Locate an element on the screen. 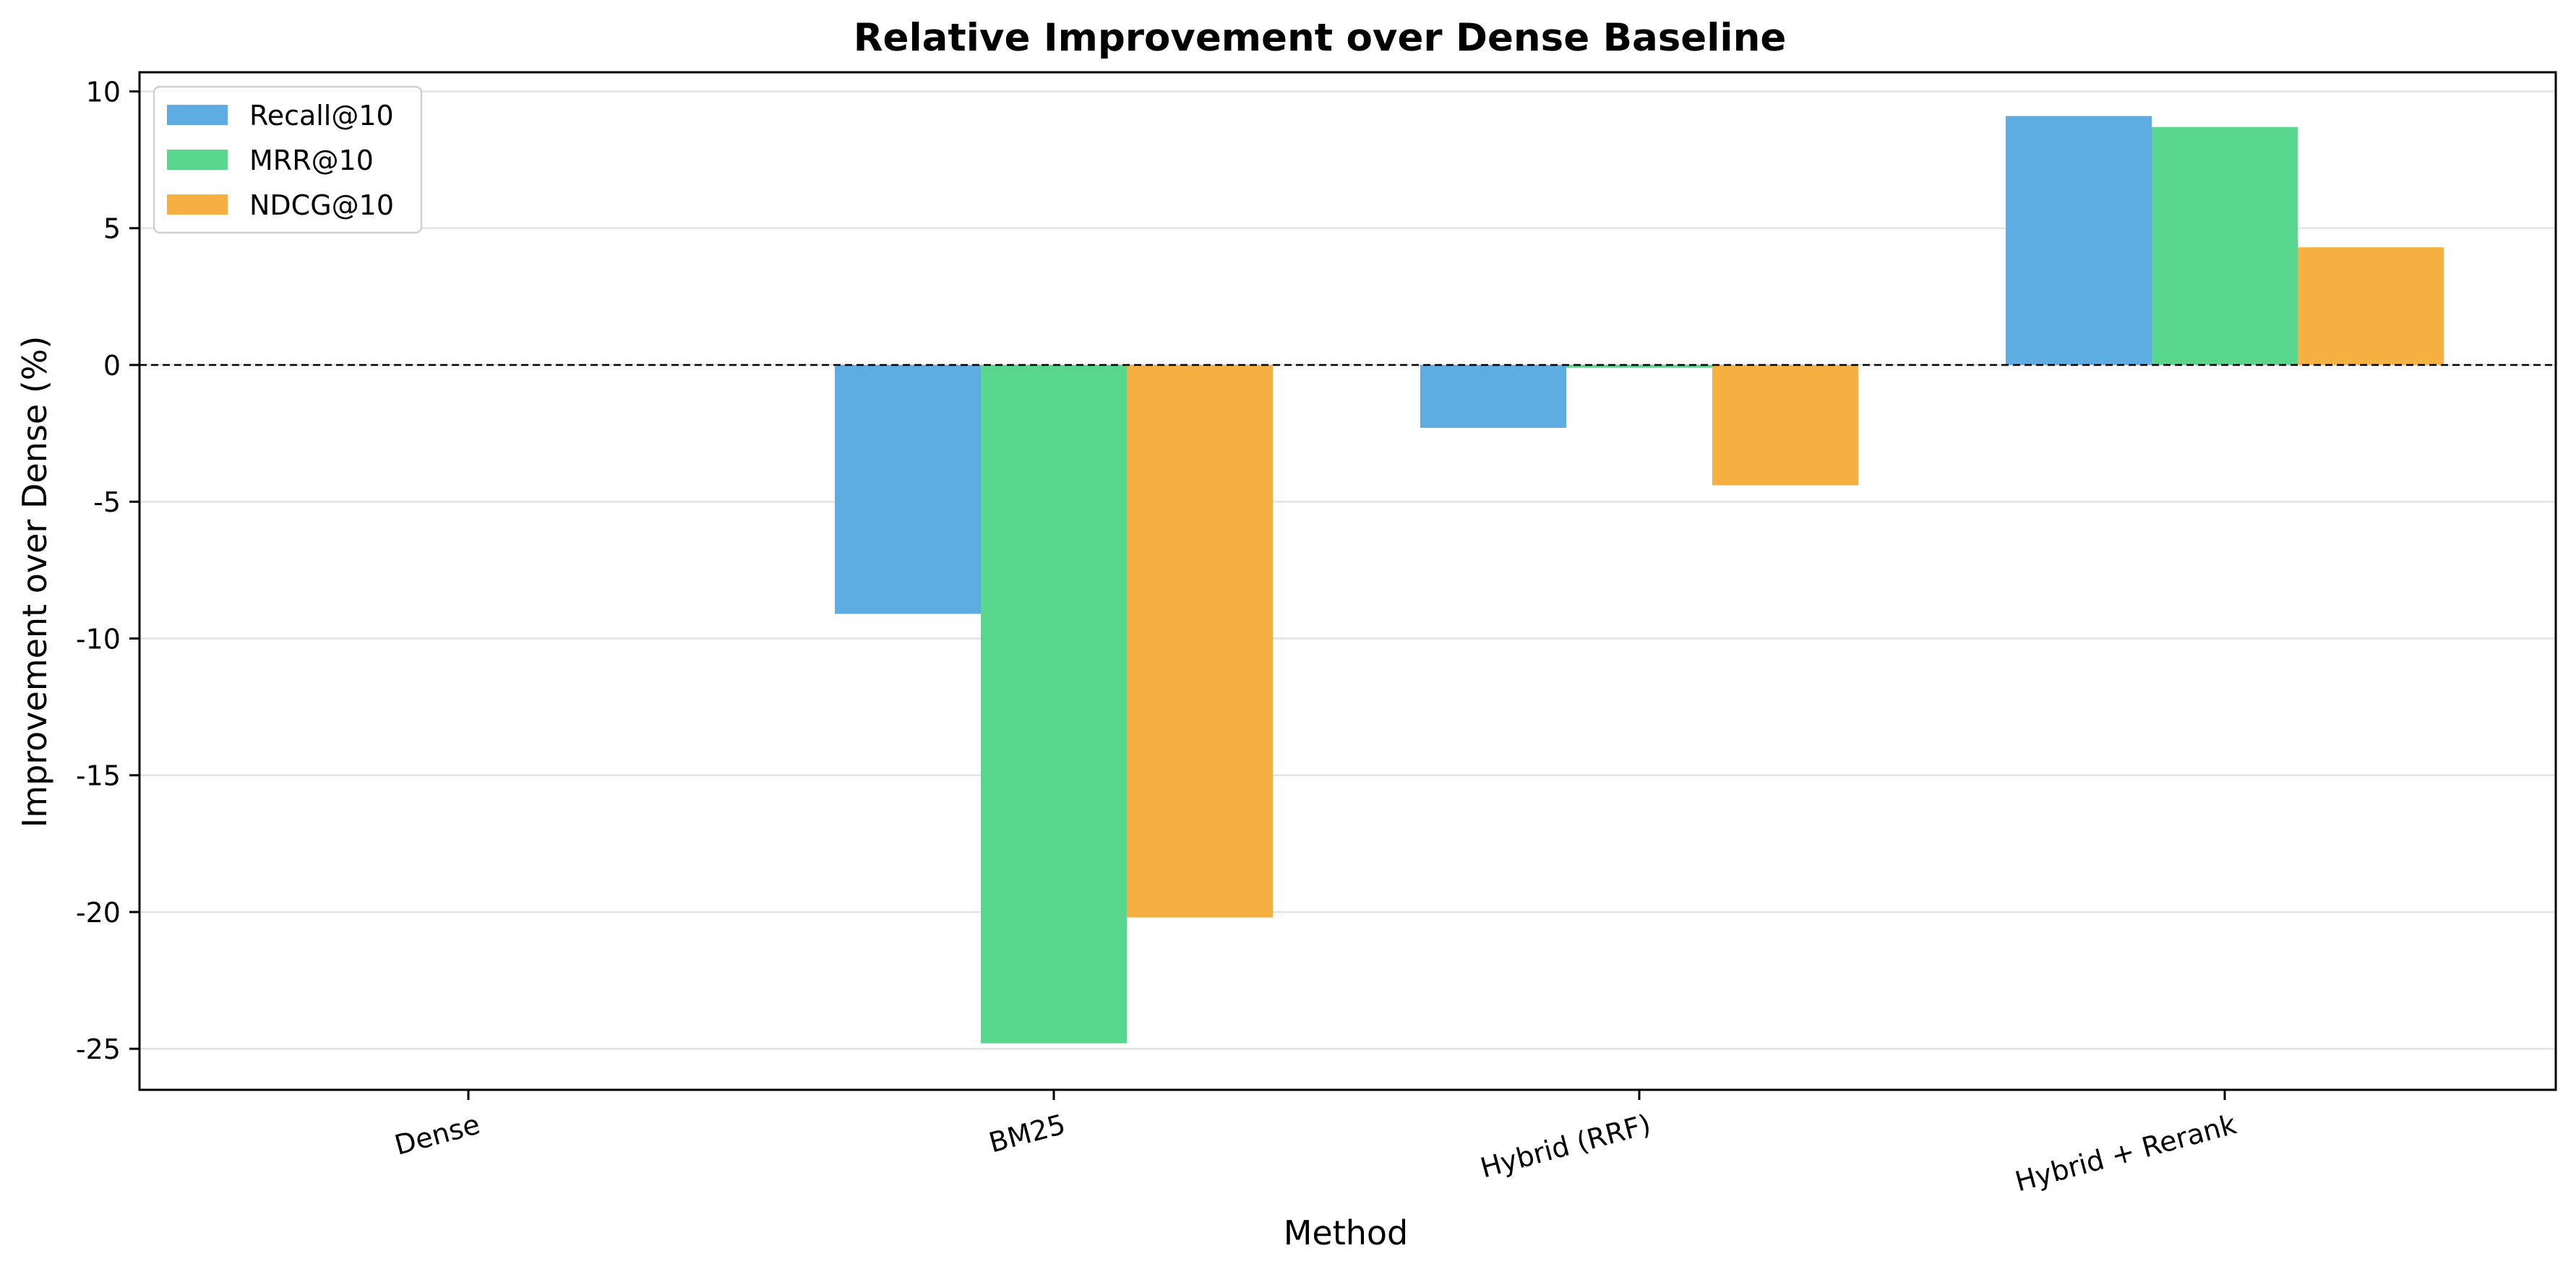 This screenshot has width=2576, height=1277. y-tick-label: -20 is located at coordinates (99, 913).